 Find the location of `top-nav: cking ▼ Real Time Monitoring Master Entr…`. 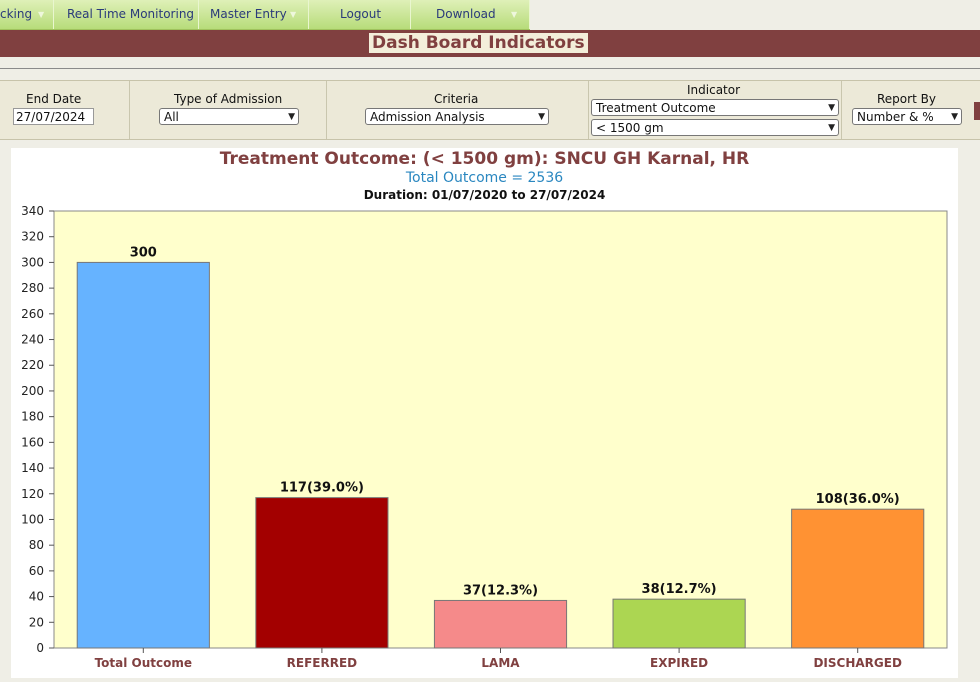

top-nav: cking ▼ Real Time Monitoring Master Entr… is located at coordinates (265, 15).